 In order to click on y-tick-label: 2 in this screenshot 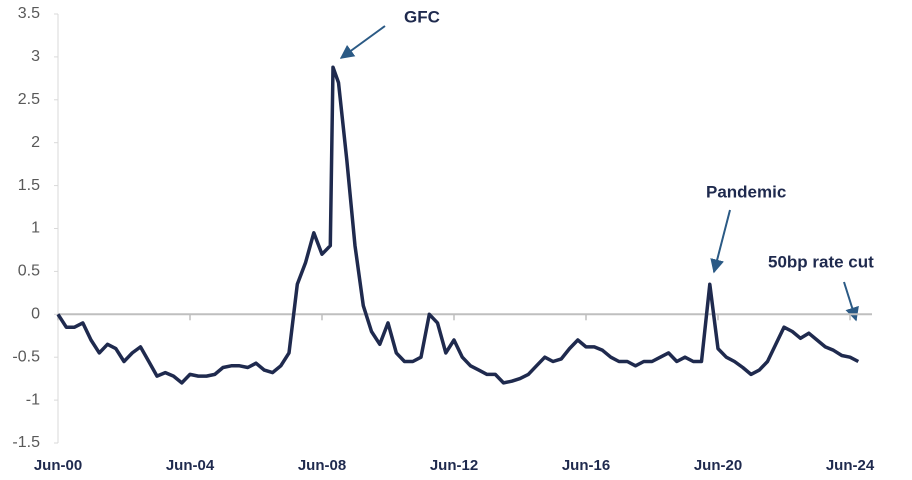, I will do `click(35, 142)`.